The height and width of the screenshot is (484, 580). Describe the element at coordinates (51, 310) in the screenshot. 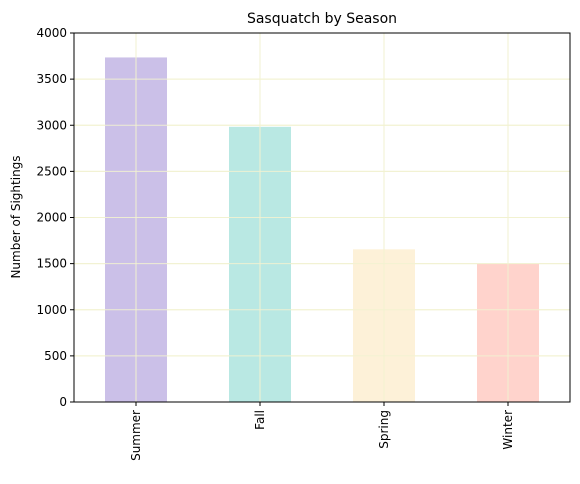

I see `y-tick-label: 1000` at that location.